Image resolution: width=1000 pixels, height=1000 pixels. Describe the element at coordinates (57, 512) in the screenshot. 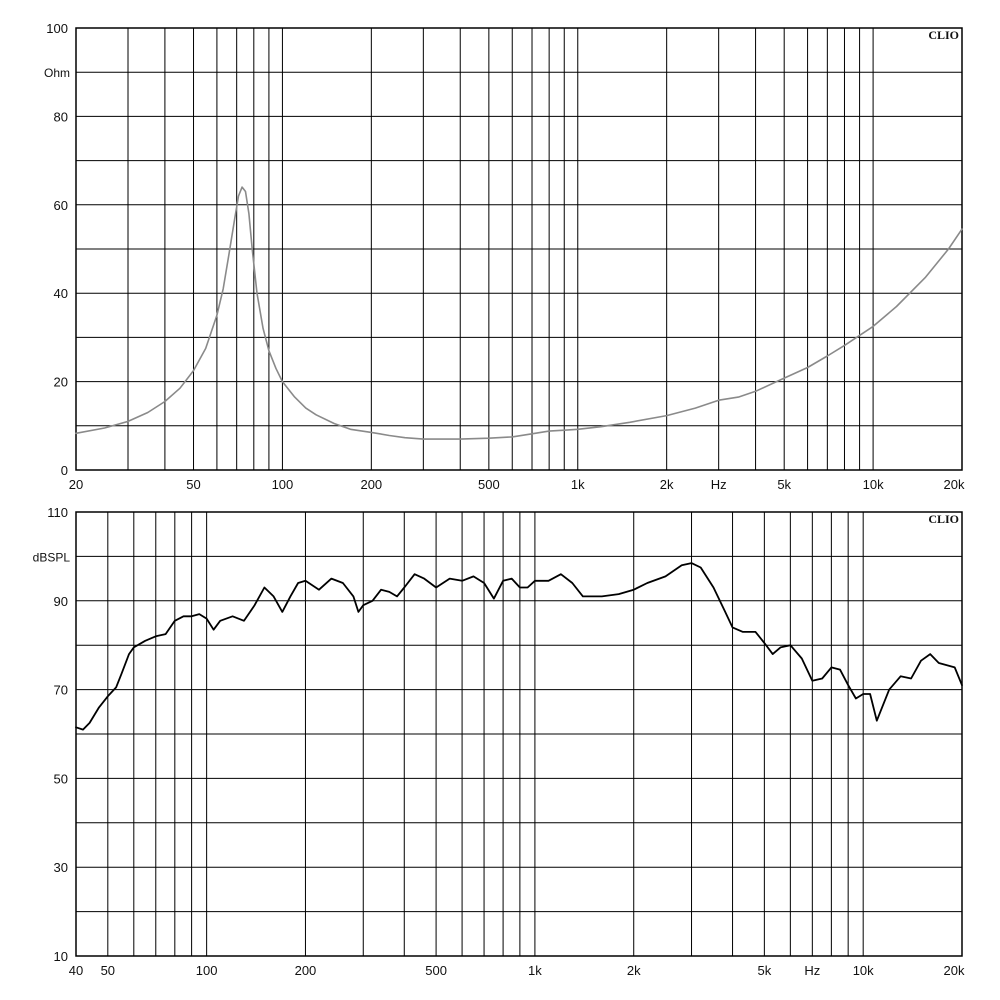

I see `y-tick-label: 110` at that location.